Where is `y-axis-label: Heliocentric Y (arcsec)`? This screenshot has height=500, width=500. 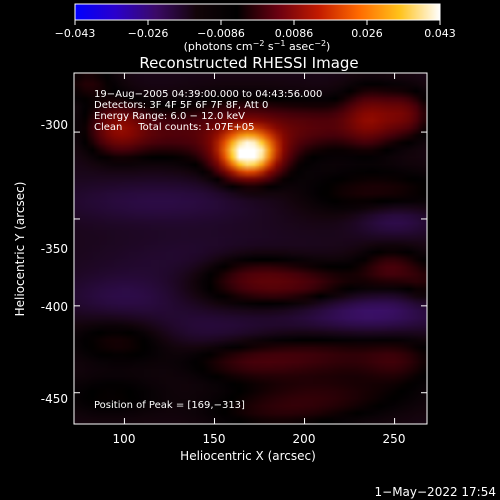 y-axis-label: Heliocentric Y (arcsec) is located at coordinates (20, 249).